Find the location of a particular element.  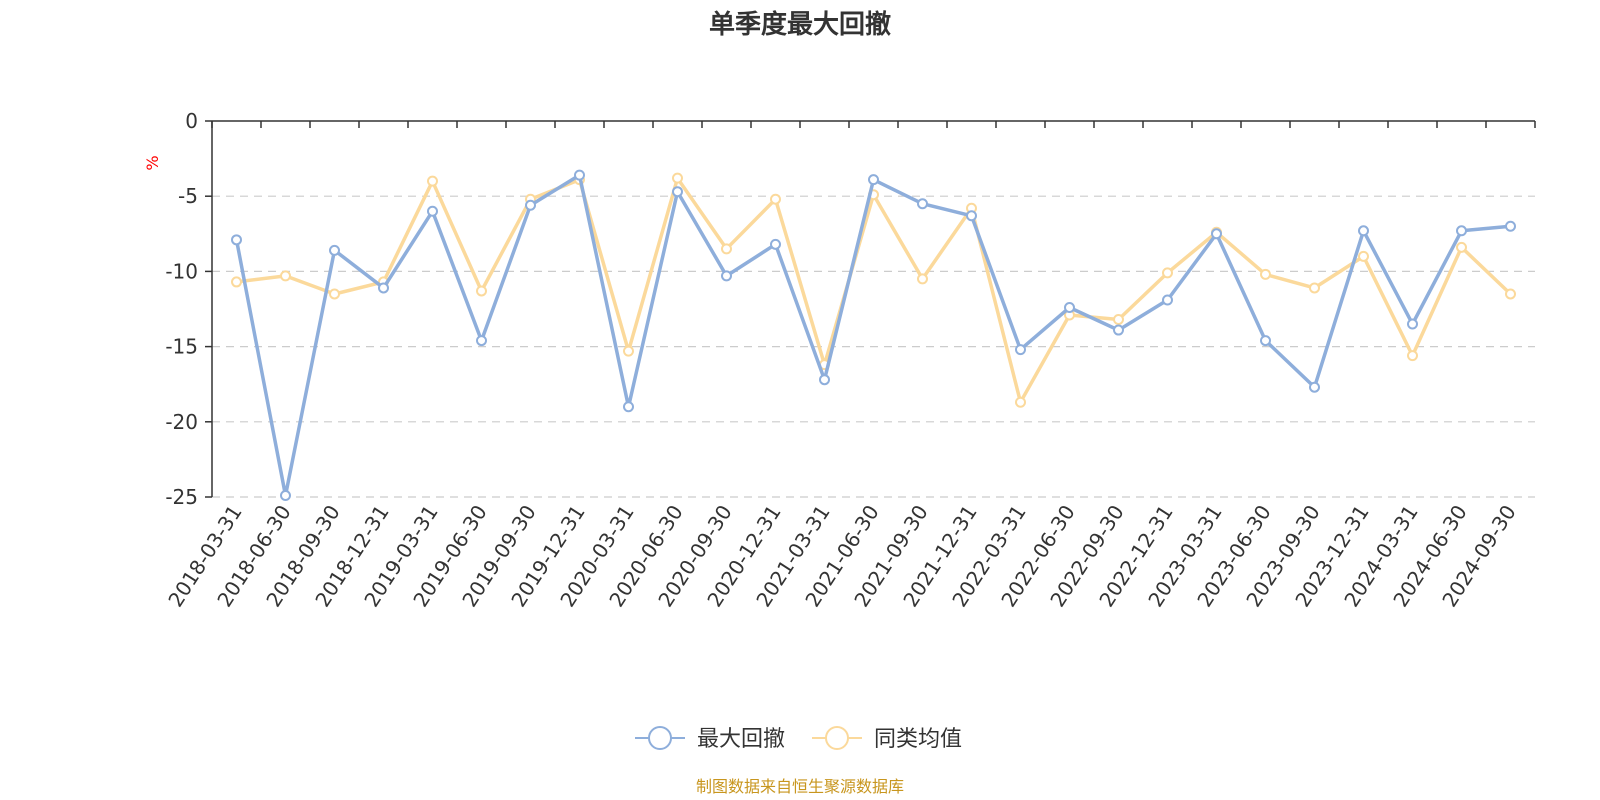

y-axis-tick-label: -5 is located at coordinates (188, 196).